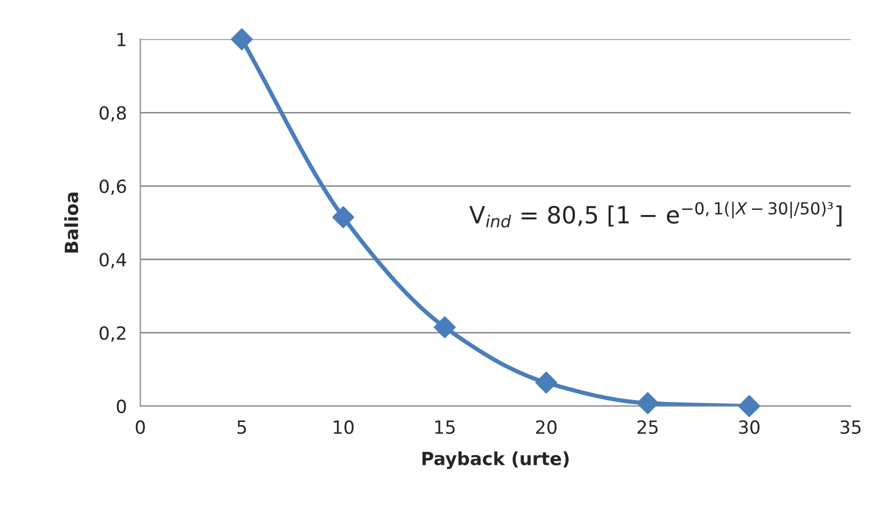 The image size is (877, 524). Describe the element at coordinates (495, 460) in the screenshot. I see `x-axis-title: Payback (urte)` at that location.